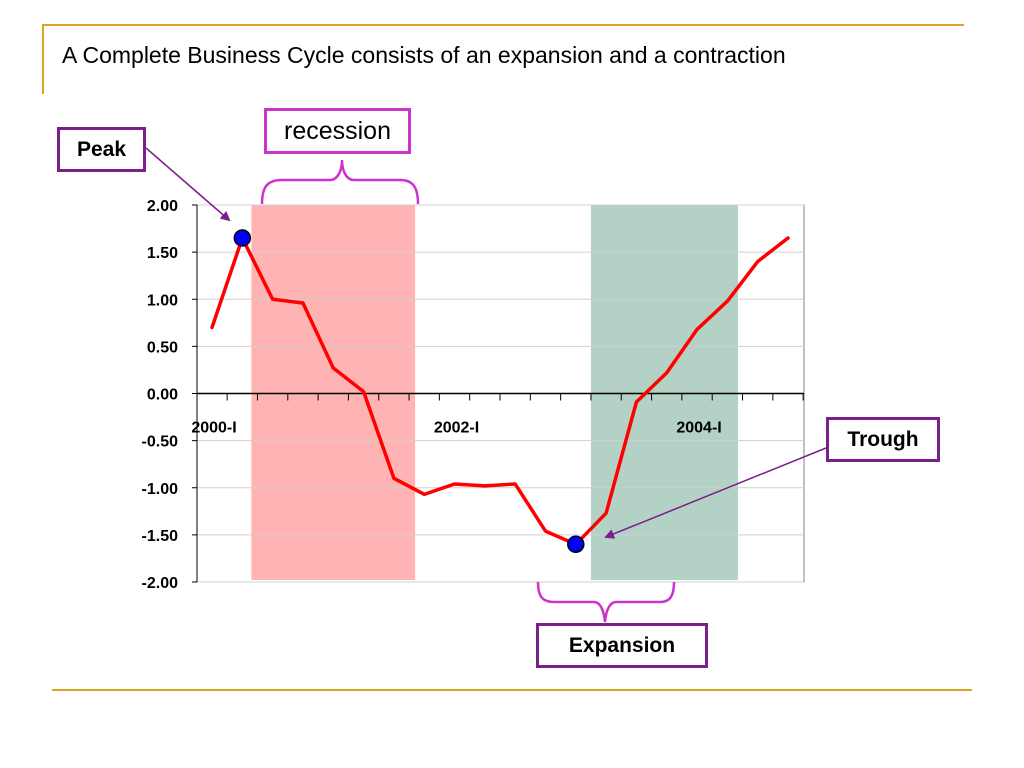 Image resolution: width=1024 pixels, height=768 pixels. I want to click on peak-marker, so click(242, 238).